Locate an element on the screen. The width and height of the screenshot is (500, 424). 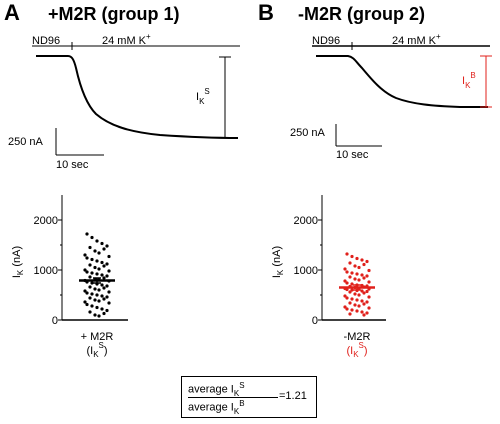
solution-before-a: ND96 is located at coordinates (46, 41).